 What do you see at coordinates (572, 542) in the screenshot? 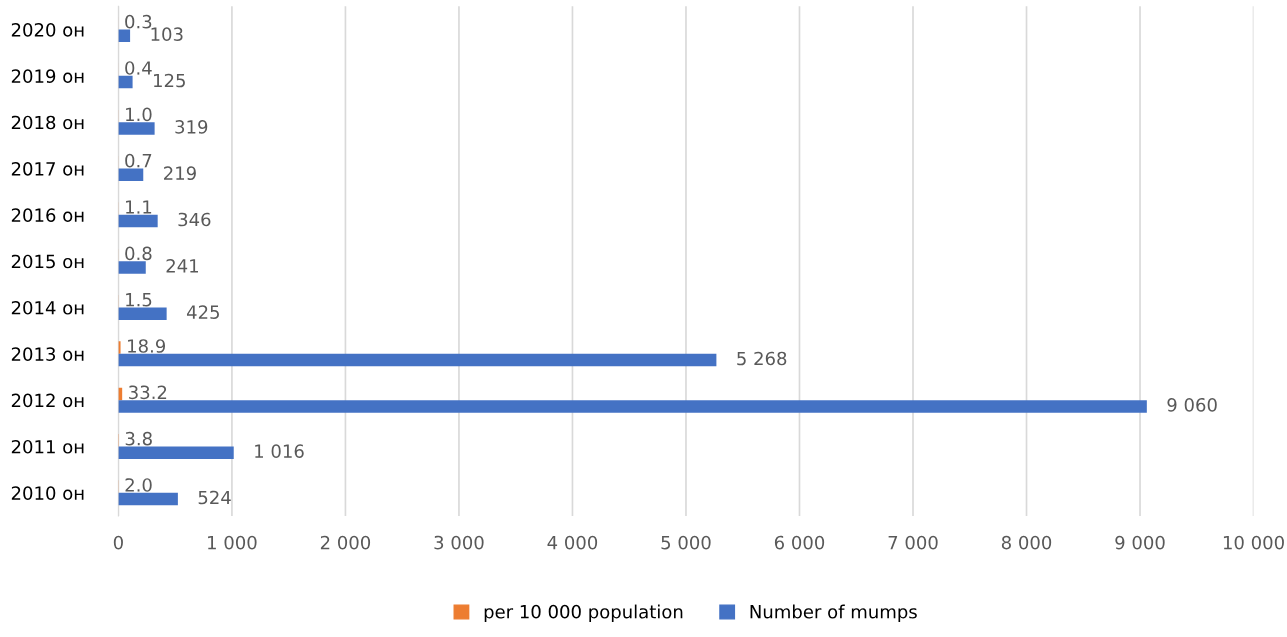
I see `x-tick-label: 4 000` at bounding box center [572, 542].